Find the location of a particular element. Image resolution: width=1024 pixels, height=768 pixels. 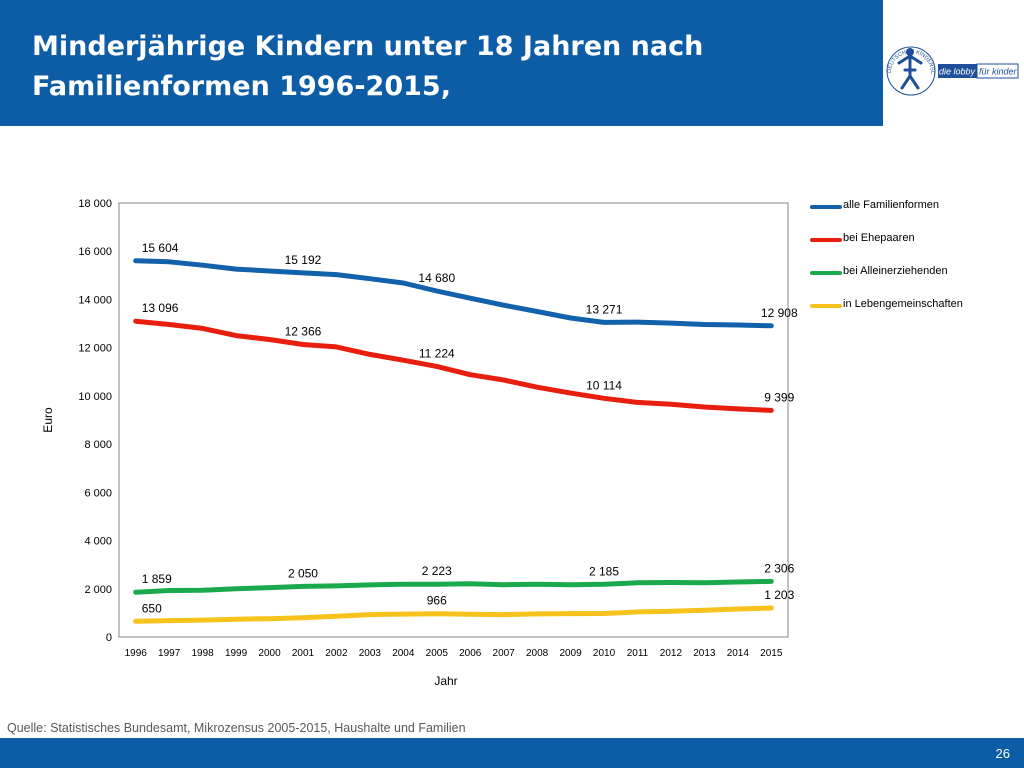

x-tick-label: 2005 is located at coordinates (437, 653).